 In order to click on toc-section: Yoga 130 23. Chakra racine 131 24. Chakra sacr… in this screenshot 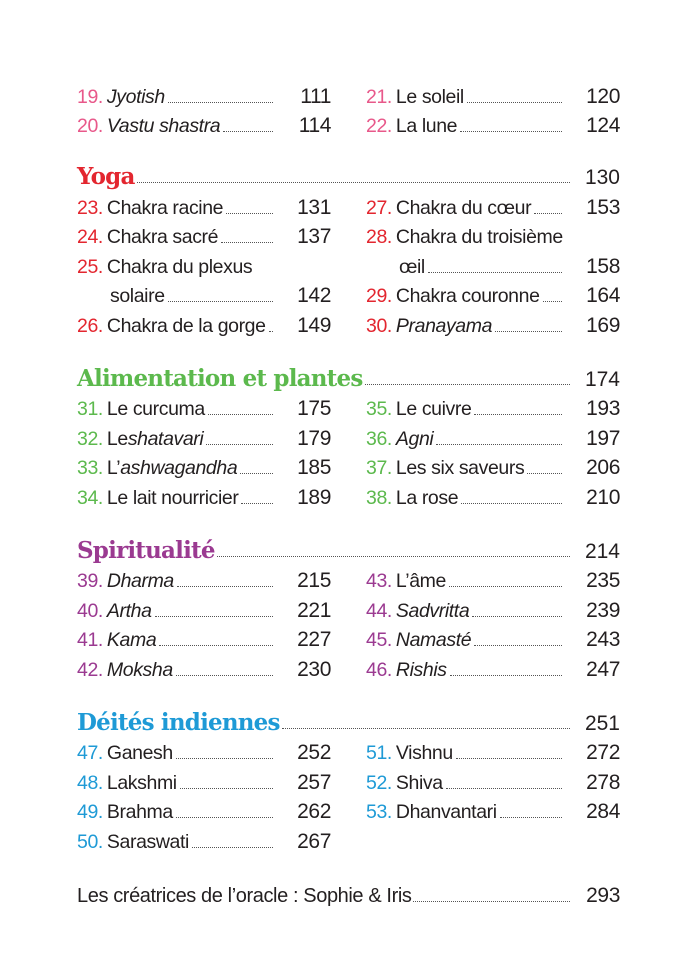, I will do `click(348, 248)`.